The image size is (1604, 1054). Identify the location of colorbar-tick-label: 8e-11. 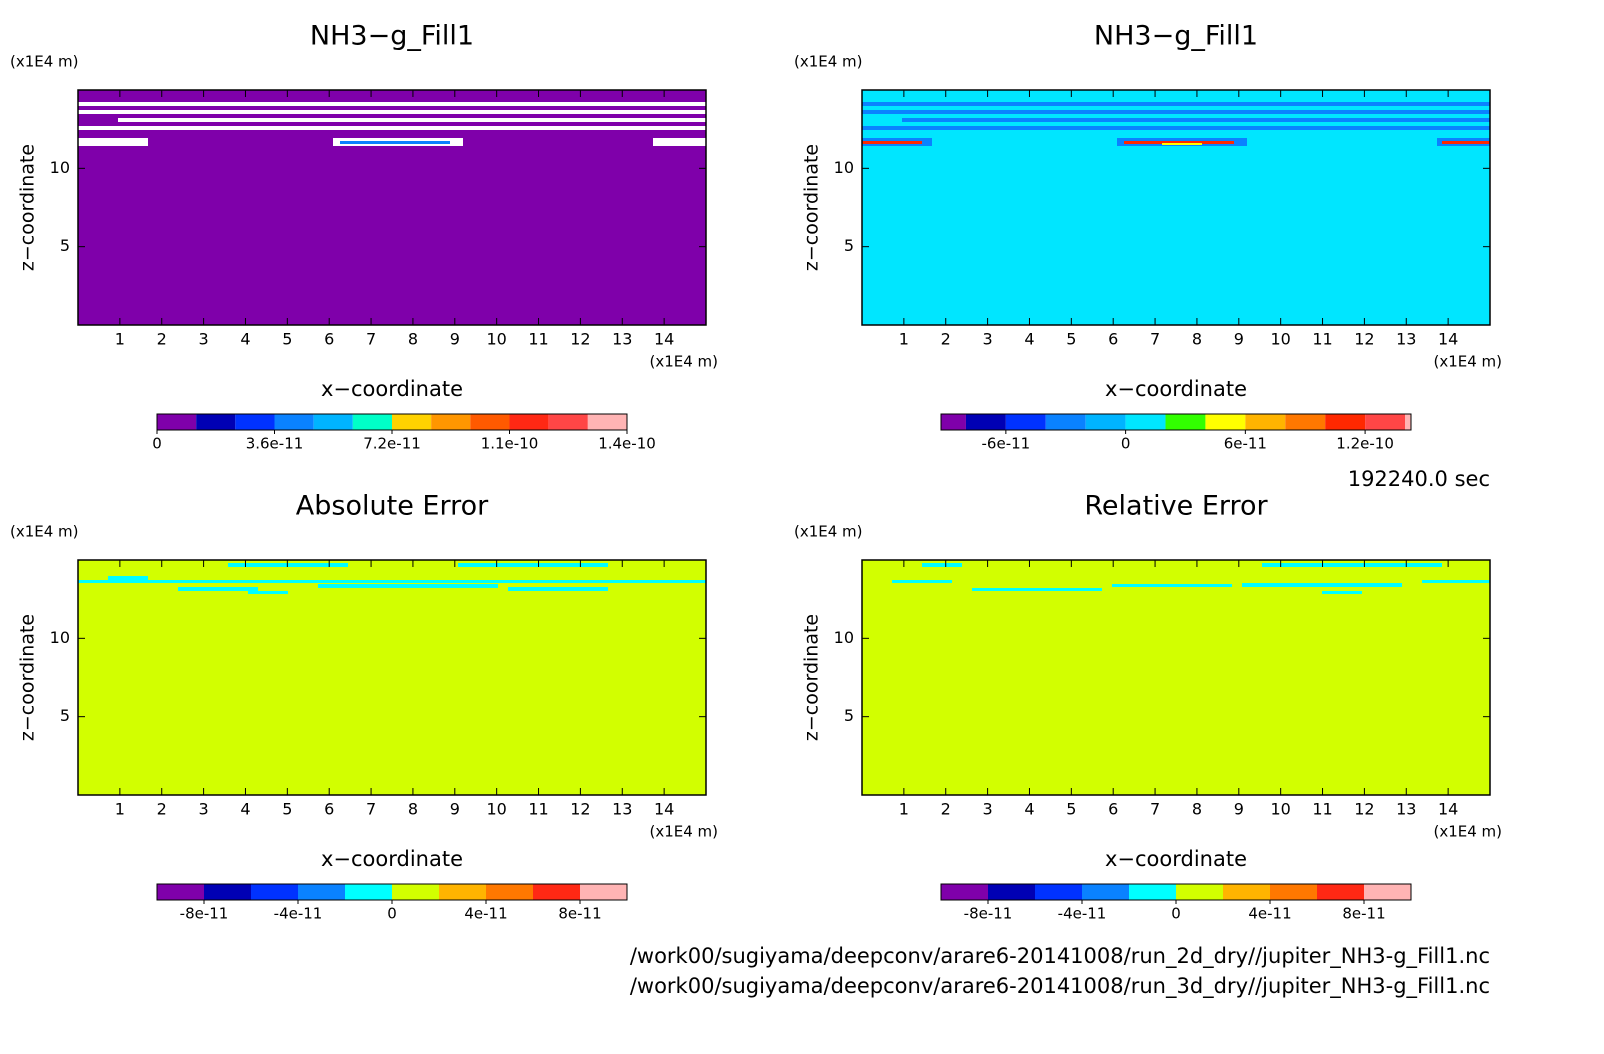
(1363, 914).